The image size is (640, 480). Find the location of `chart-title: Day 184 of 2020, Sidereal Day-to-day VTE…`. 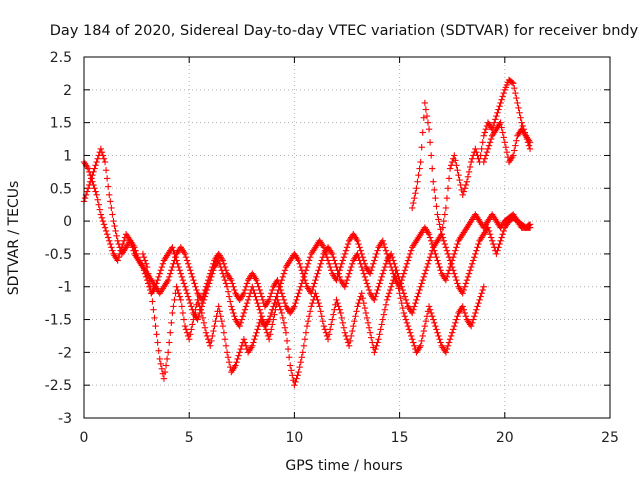

chart-title: Day 184 of 2020, Sidereal Day-to-day VTE… is located at coordinates (344, 31).